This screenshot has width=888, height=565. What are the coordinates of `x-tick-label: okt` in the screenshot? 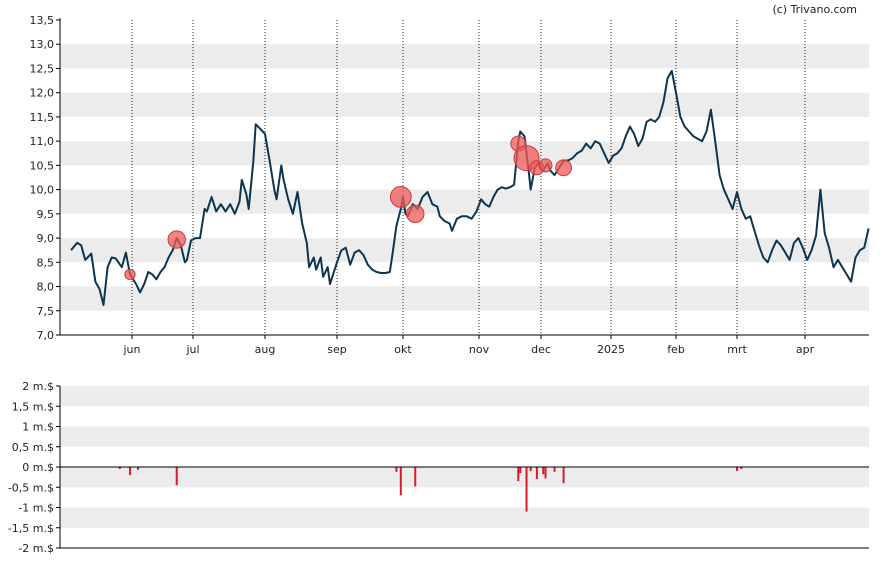 It's located at (403, 349).